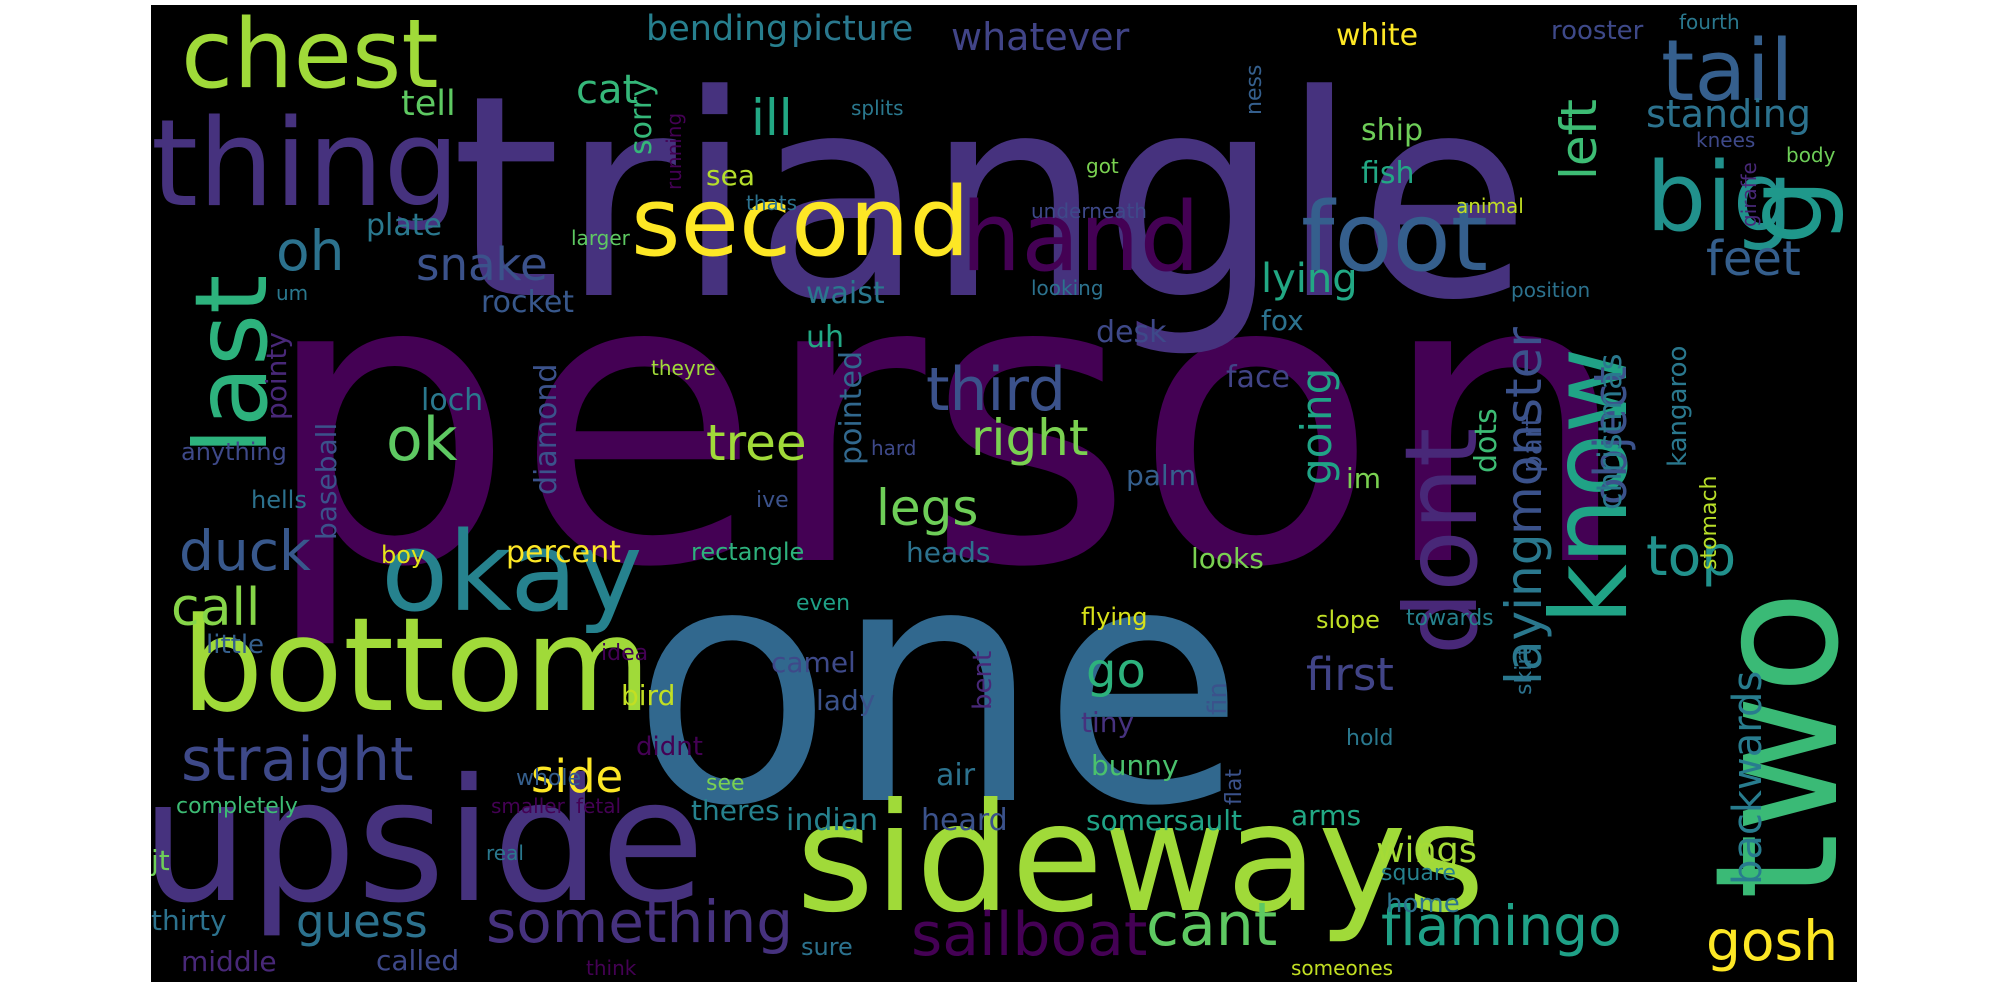 This screenshot has width=2000, height=1000. Describe the element at coordinates (800, 223) in the screenshot. I see `word-second: second` at that location.